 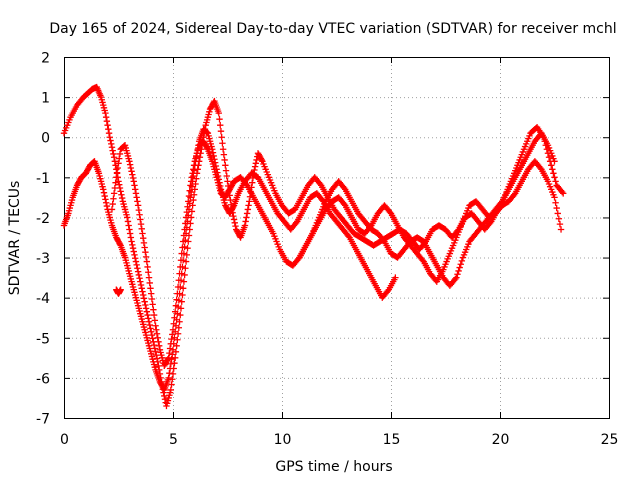 I want to click on y-tick-label: -7, so click(x=43, y=420).